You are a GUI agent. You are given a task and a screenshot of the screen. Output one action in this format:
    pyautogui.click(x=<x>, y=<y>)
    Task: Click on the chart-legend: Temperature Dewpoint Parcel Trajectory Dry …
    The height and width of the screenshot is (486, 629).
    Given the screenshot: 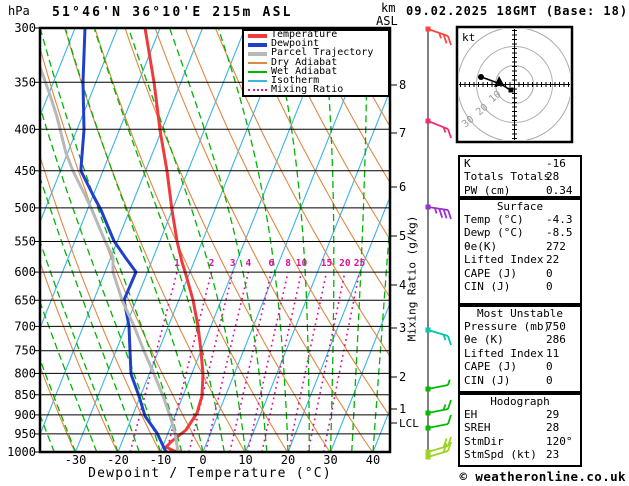 What is the action you would take?
    pyautogui.click(x=316, y=63)
    